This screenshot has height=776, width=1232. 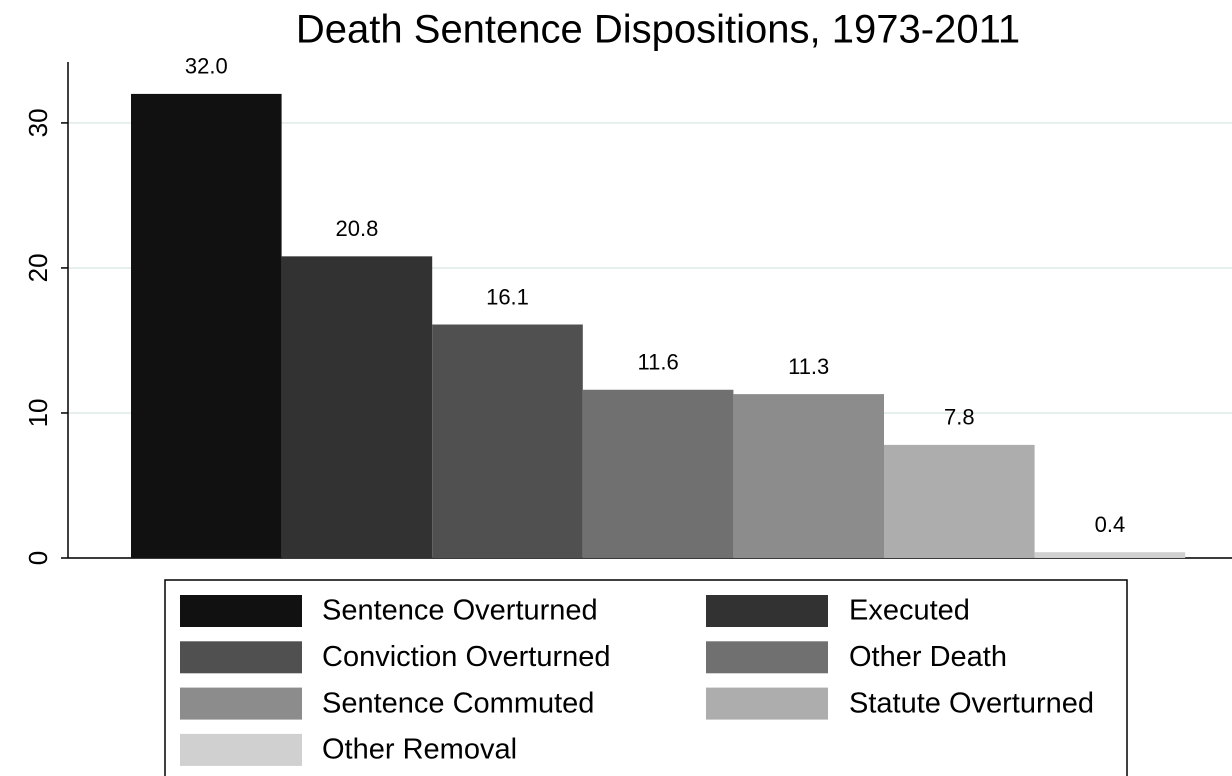 I want to click on value-label: 7.8, so click(x=959, y=417).